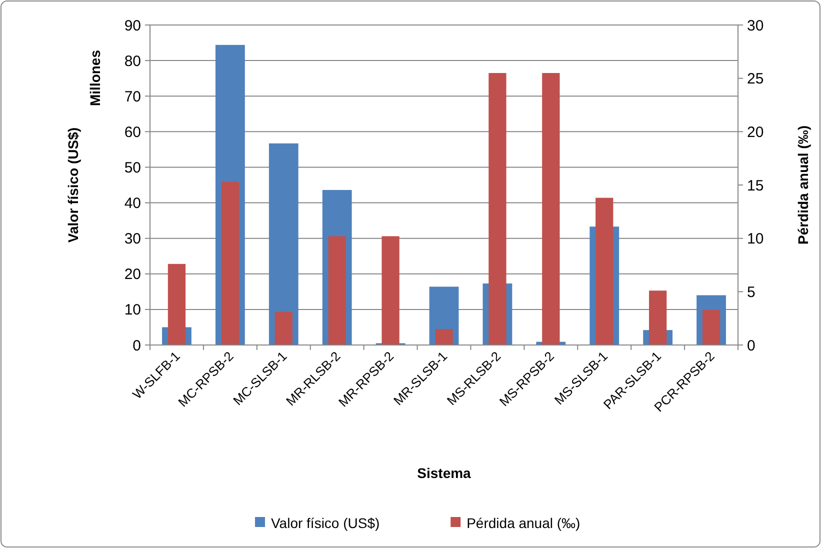 This screenshot has width=831, height=558. I want to click on y2-tick-label: 15, so click(755, 185).